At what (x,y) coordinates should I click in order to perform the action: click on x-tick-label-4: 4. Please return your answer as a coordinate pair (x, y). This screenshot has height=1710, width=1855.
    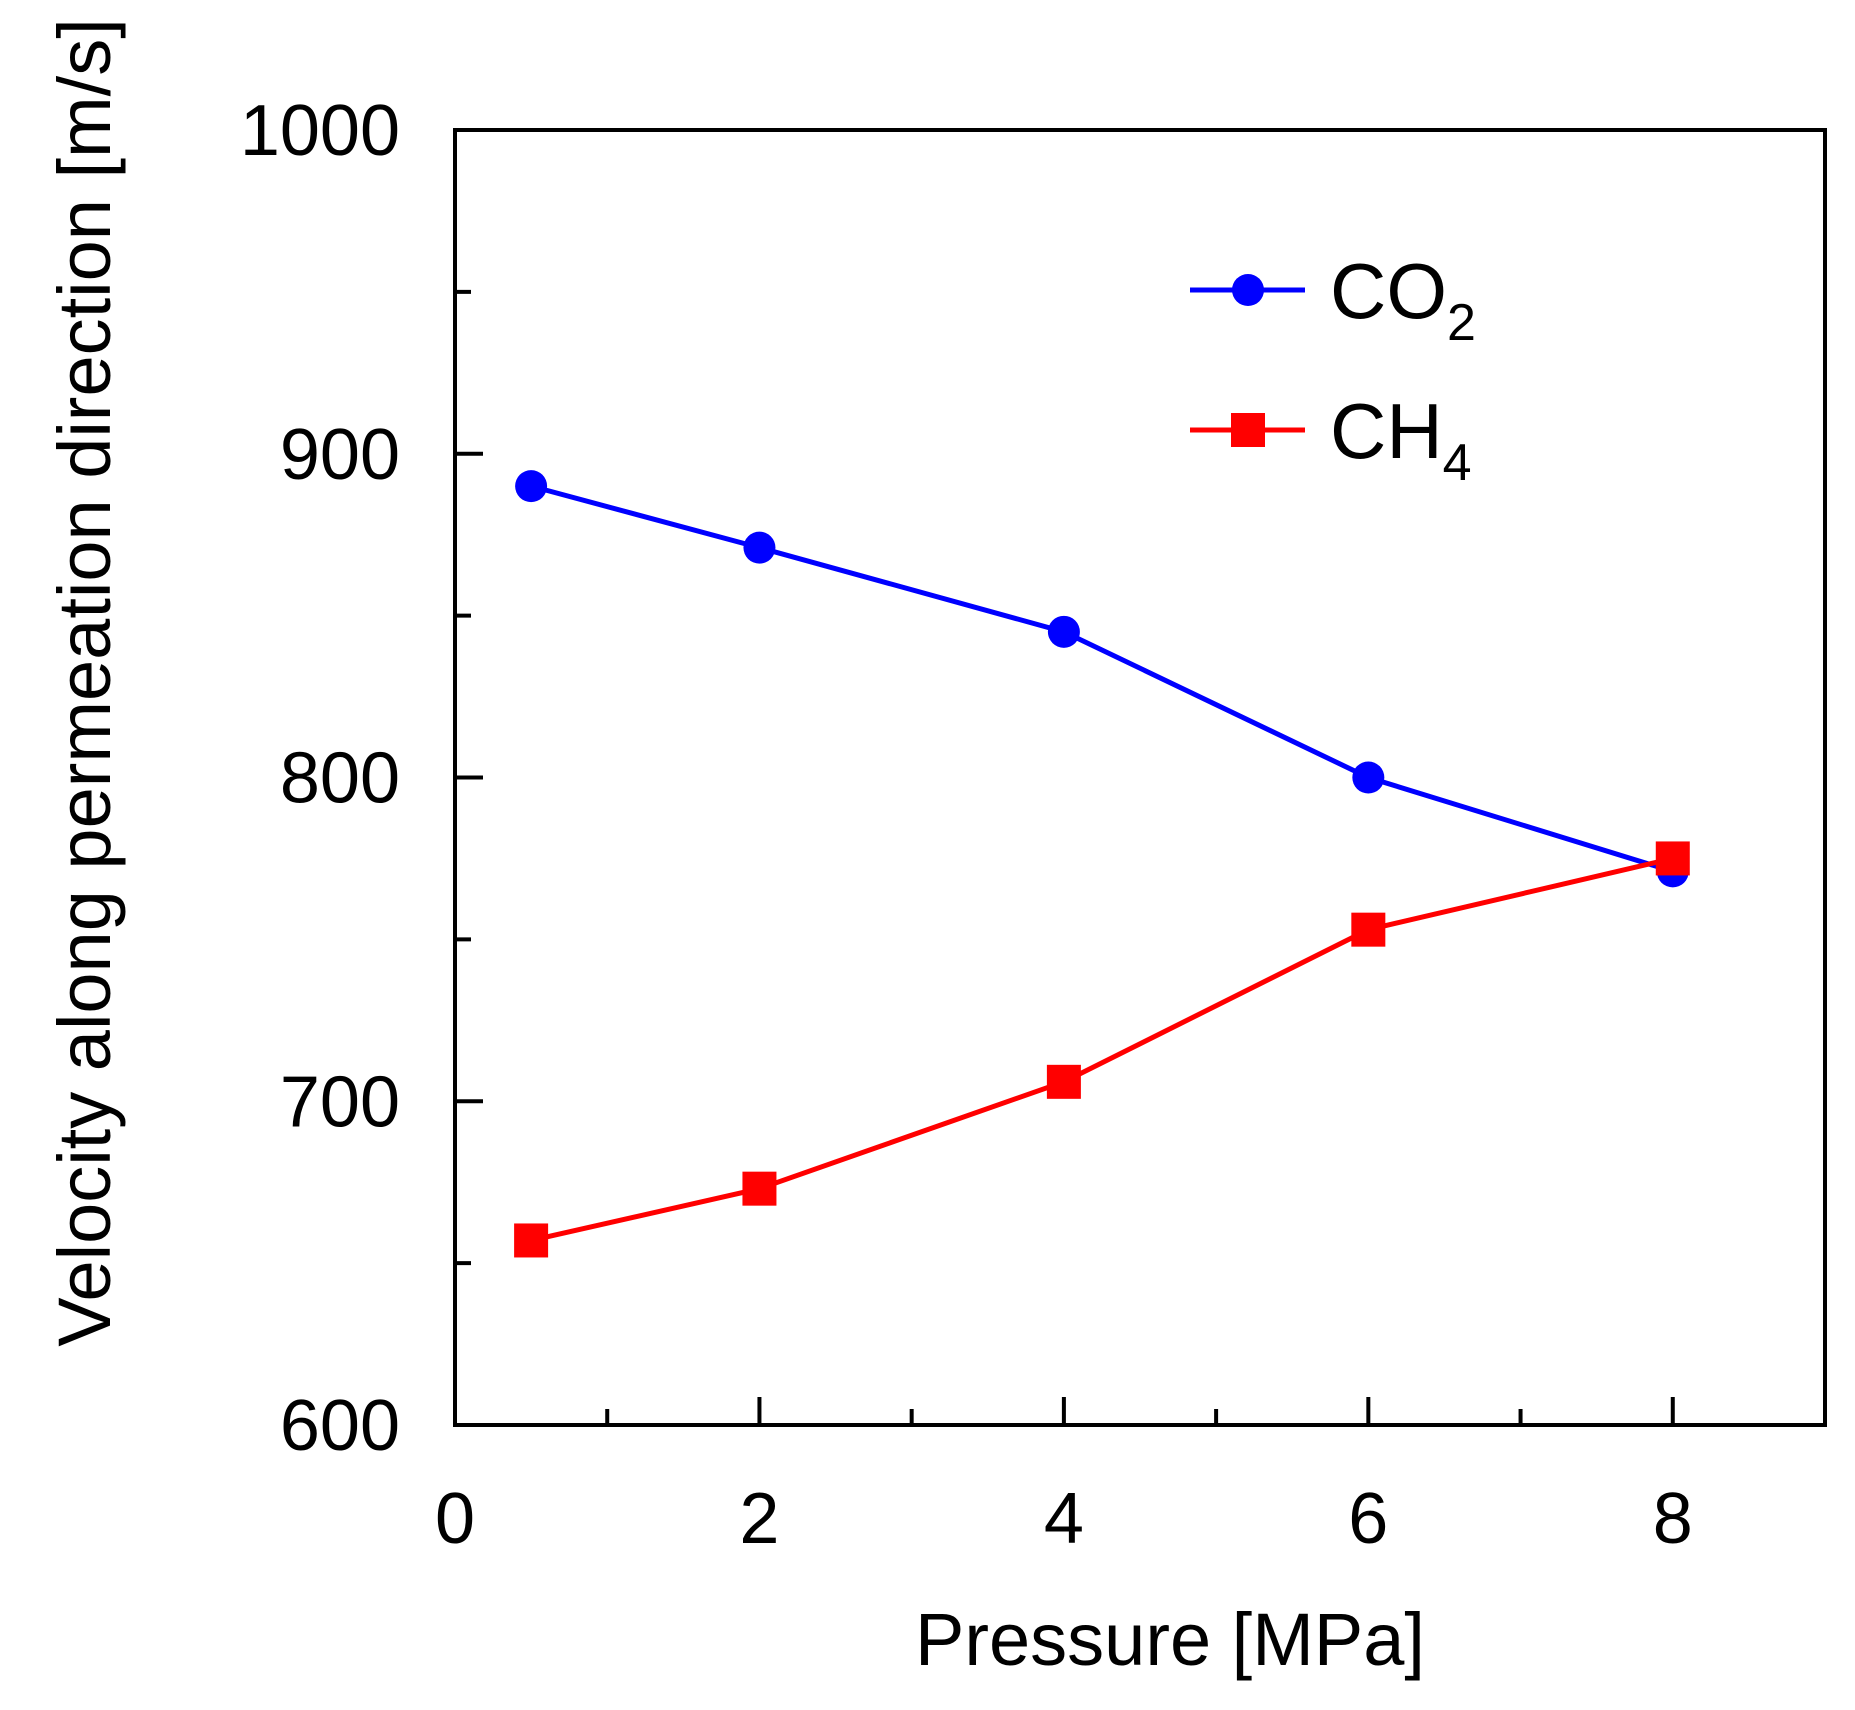
    Looking at the image, I should click on (1064, 1519).